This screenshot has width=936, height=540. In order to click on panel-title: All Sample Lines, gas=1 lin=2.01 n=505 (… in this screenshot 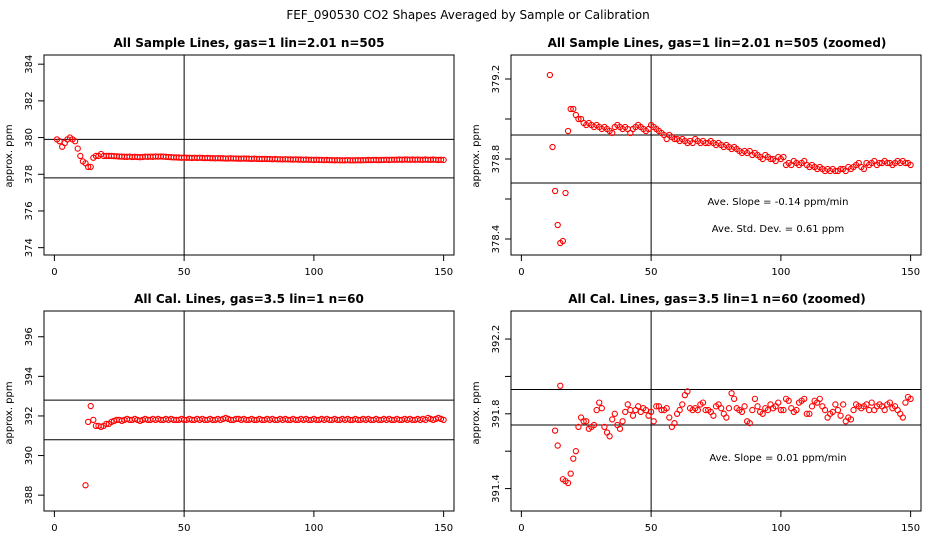, I will do `click(717, 43)`.